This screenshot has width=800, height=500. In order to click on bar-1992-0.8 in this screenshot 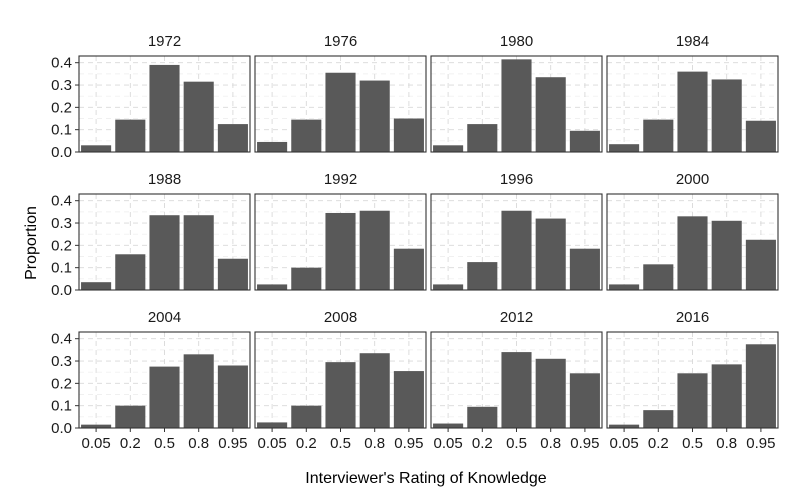, I will do `click(374, 250)`.